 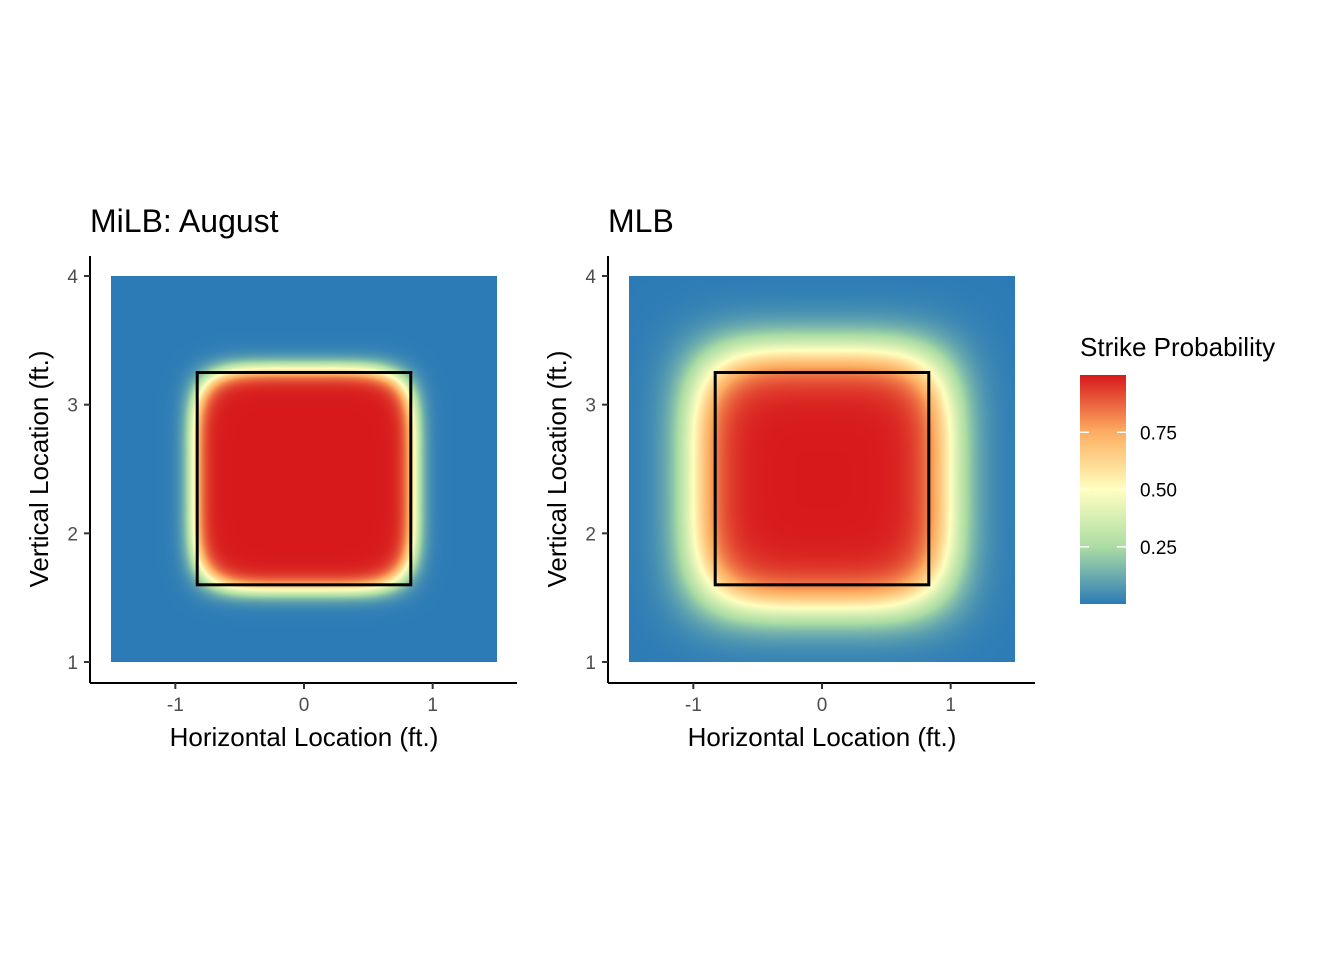 What do you see at coordinates (1177, 468) in the screenshot?
I see `legend: Strike Probability 0.25 0.50 0.75` at bounding box center [1177, 468].